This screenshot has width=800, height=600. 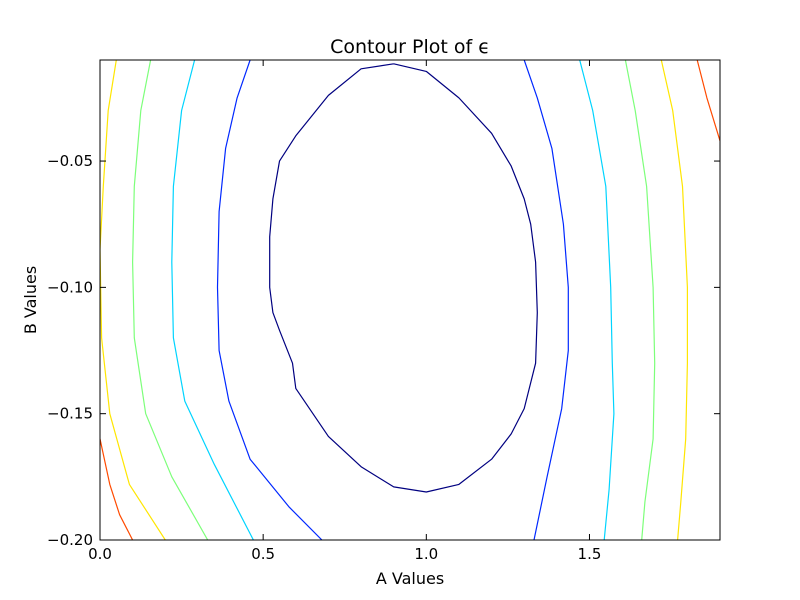 I want to click on y-tick-label-0: −0.05, so click(x=70, y=161).